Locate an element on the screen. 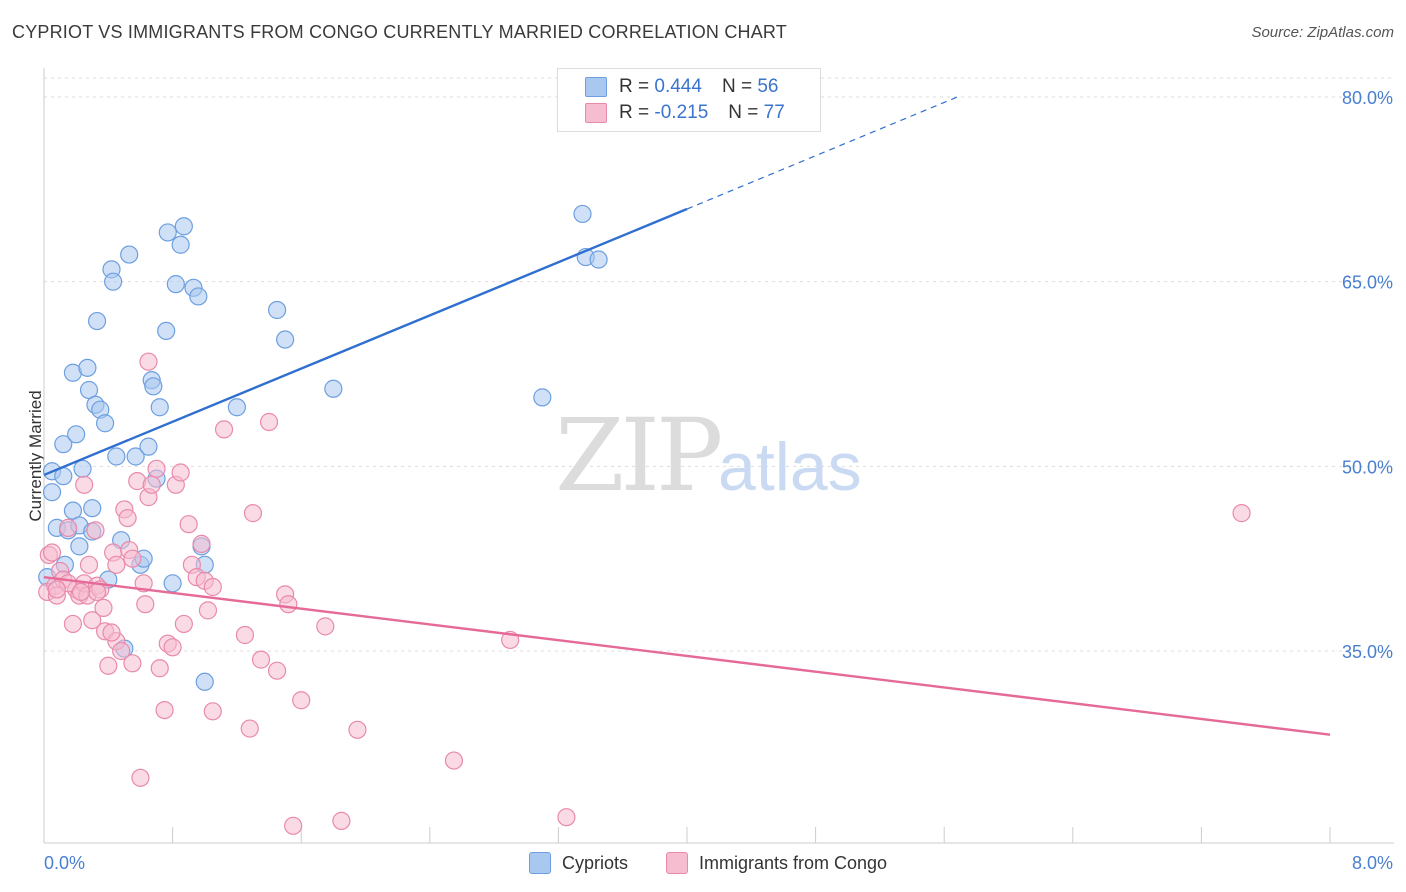 The width and height of the screenshot is (1406, 892). y-tick-label: 80.0% is located at coordinates (1367, 98).